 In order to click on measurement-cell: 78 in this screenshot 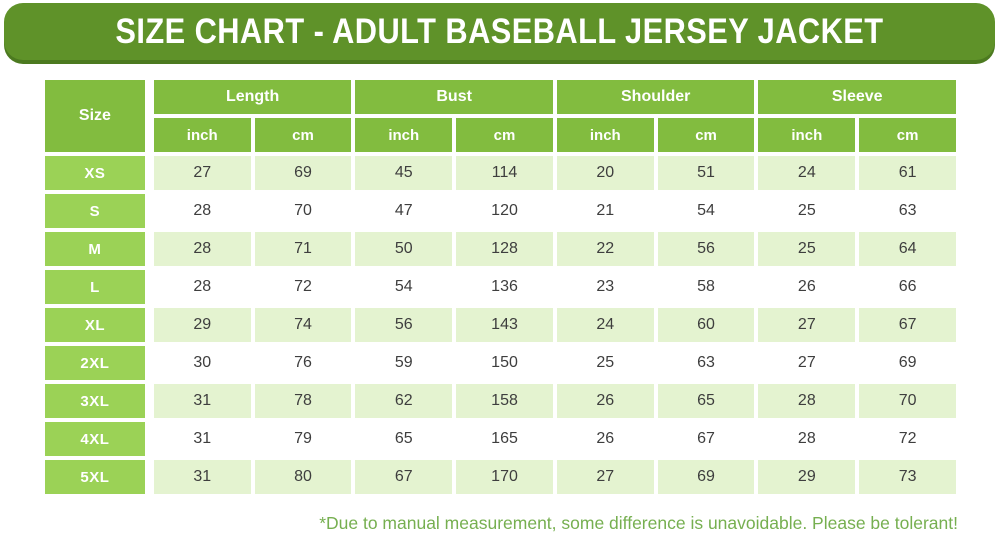, I will do `click(303, 401)`.